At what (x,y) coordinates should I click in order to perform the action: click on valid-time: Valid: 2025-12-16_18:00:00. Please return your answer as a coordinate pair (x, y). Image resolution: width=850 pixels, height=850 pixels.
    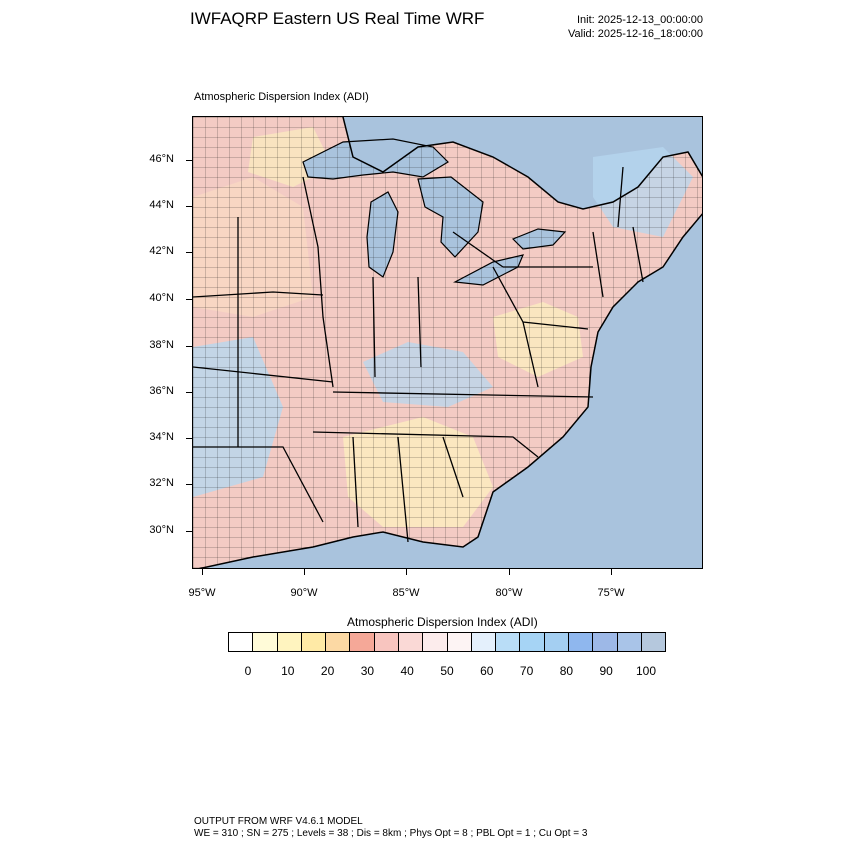
    Looking at the image, I should click on (635, 34).